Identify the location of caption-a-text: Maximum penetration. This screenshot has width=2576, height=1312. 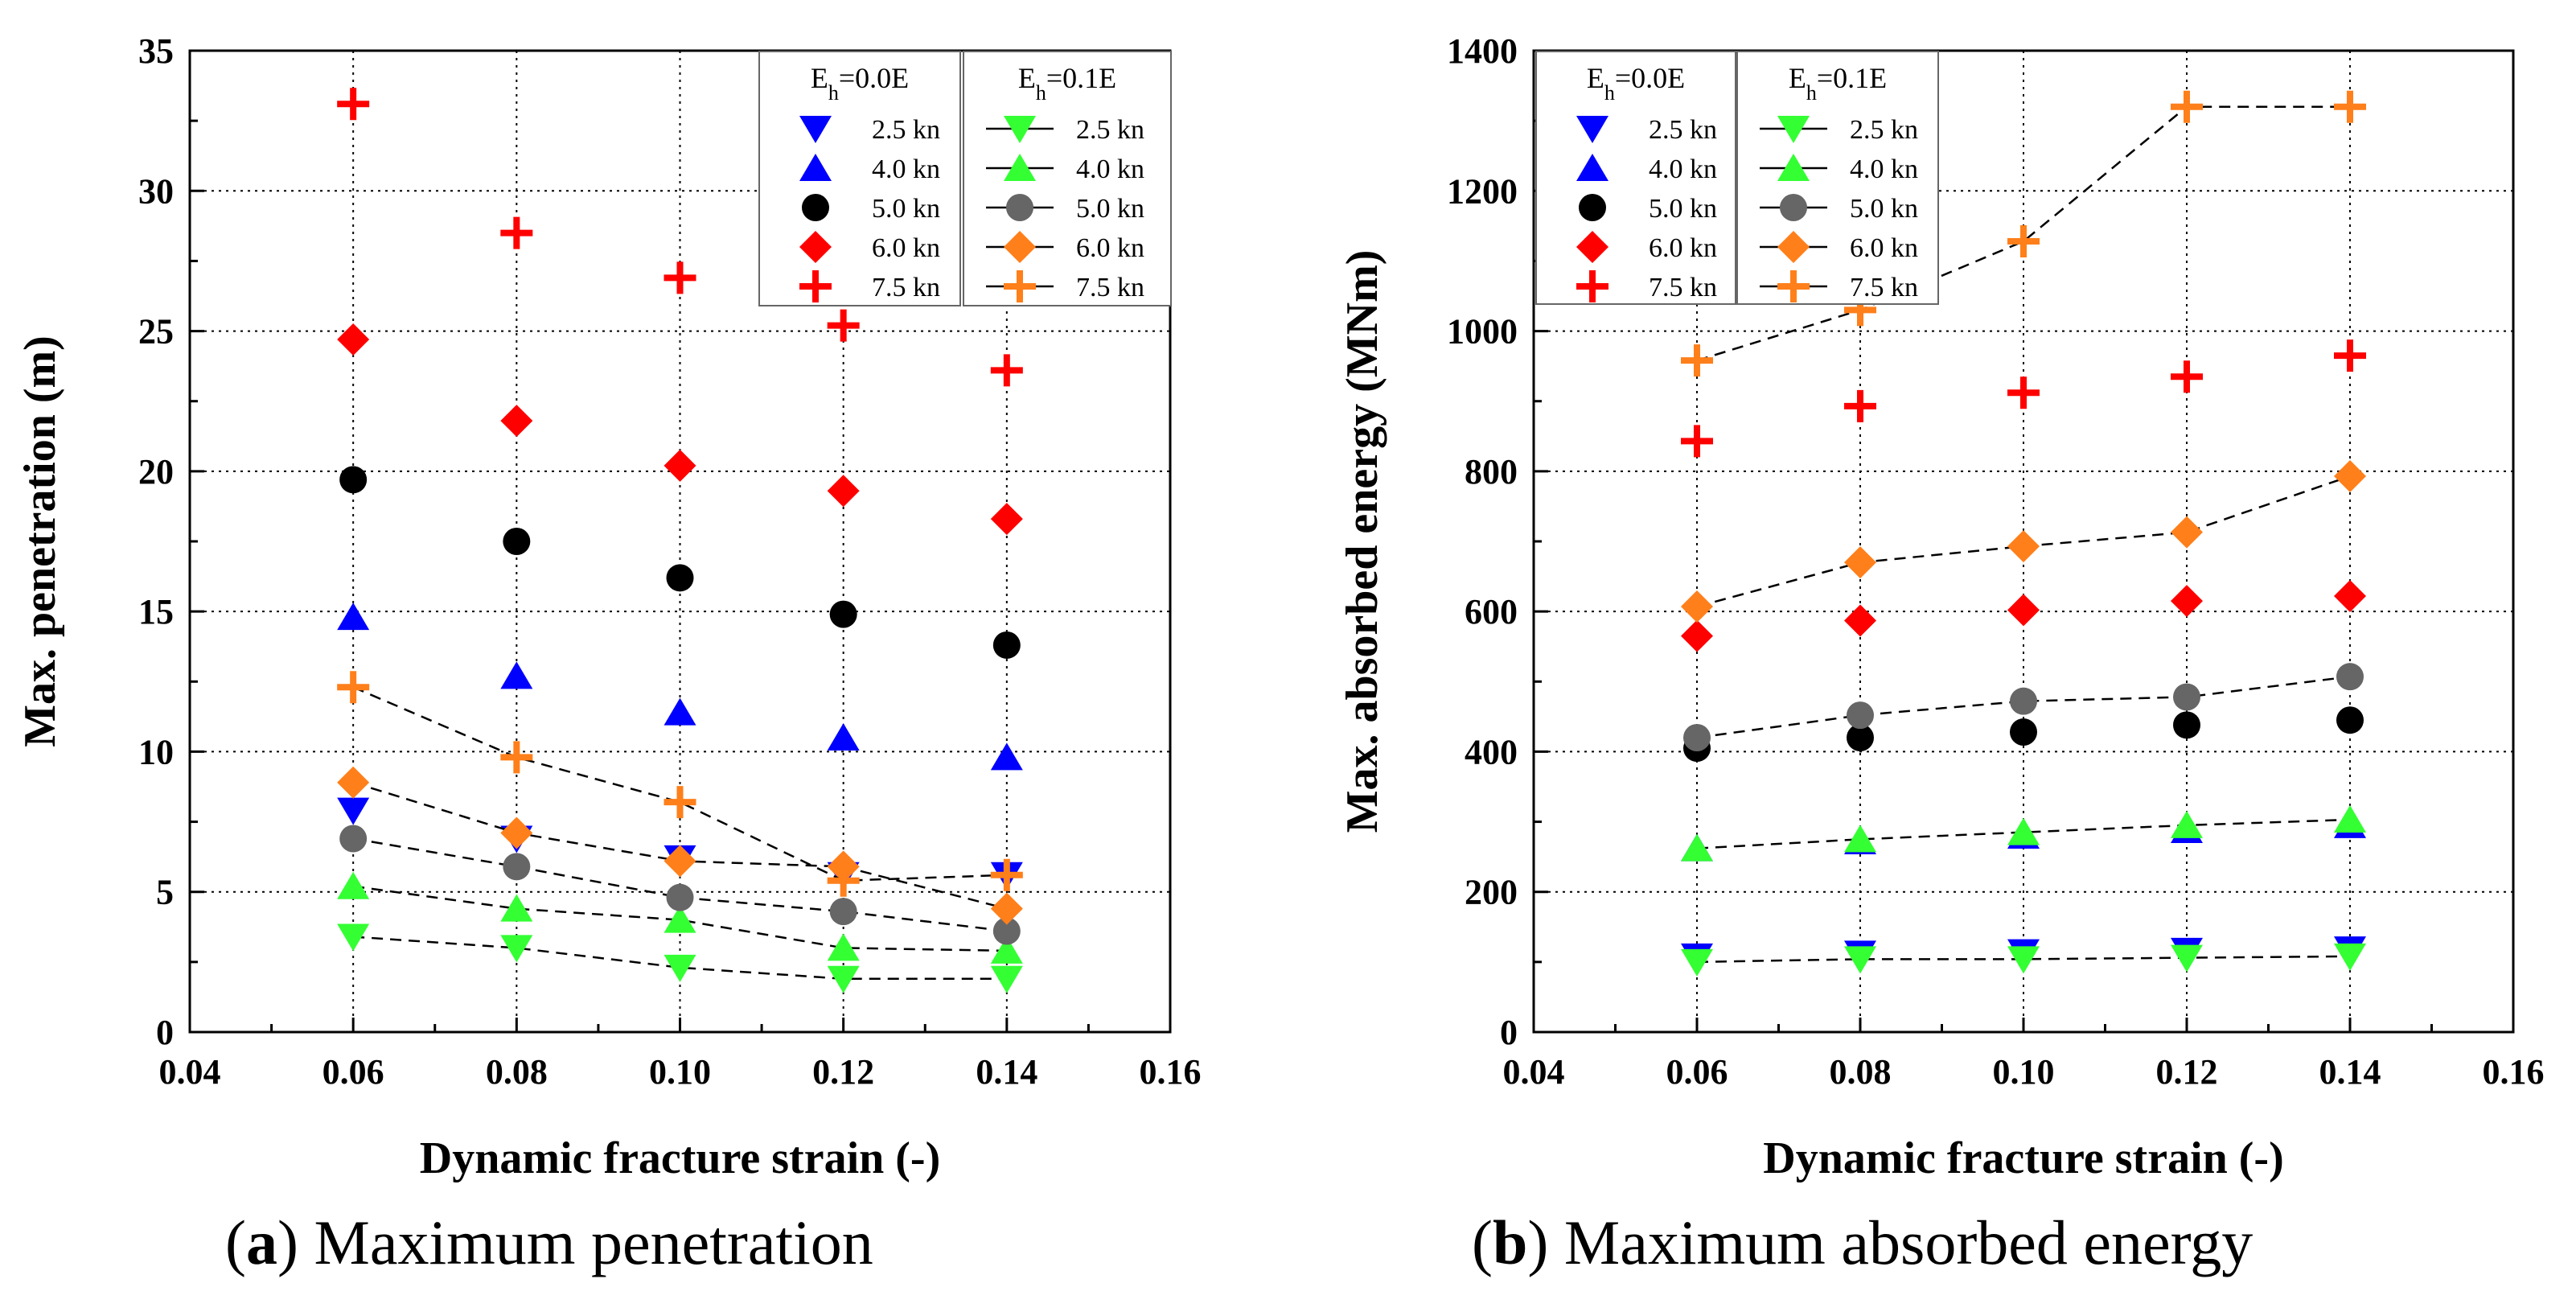
(593, 1242).